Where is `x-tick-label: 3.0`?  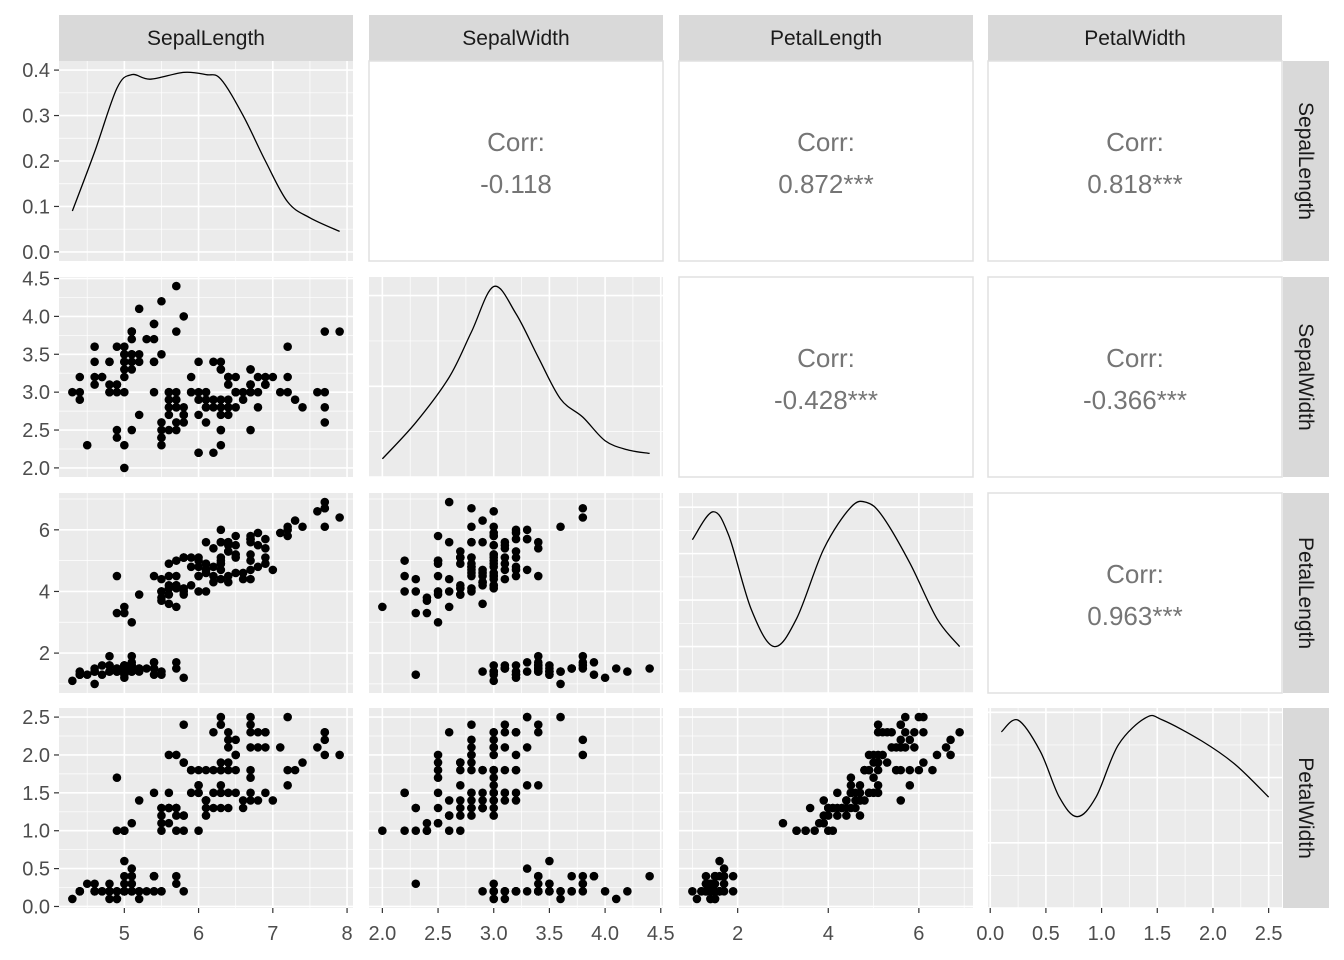 x-tick-label: 3.0 is located at coordinates (494, 934).